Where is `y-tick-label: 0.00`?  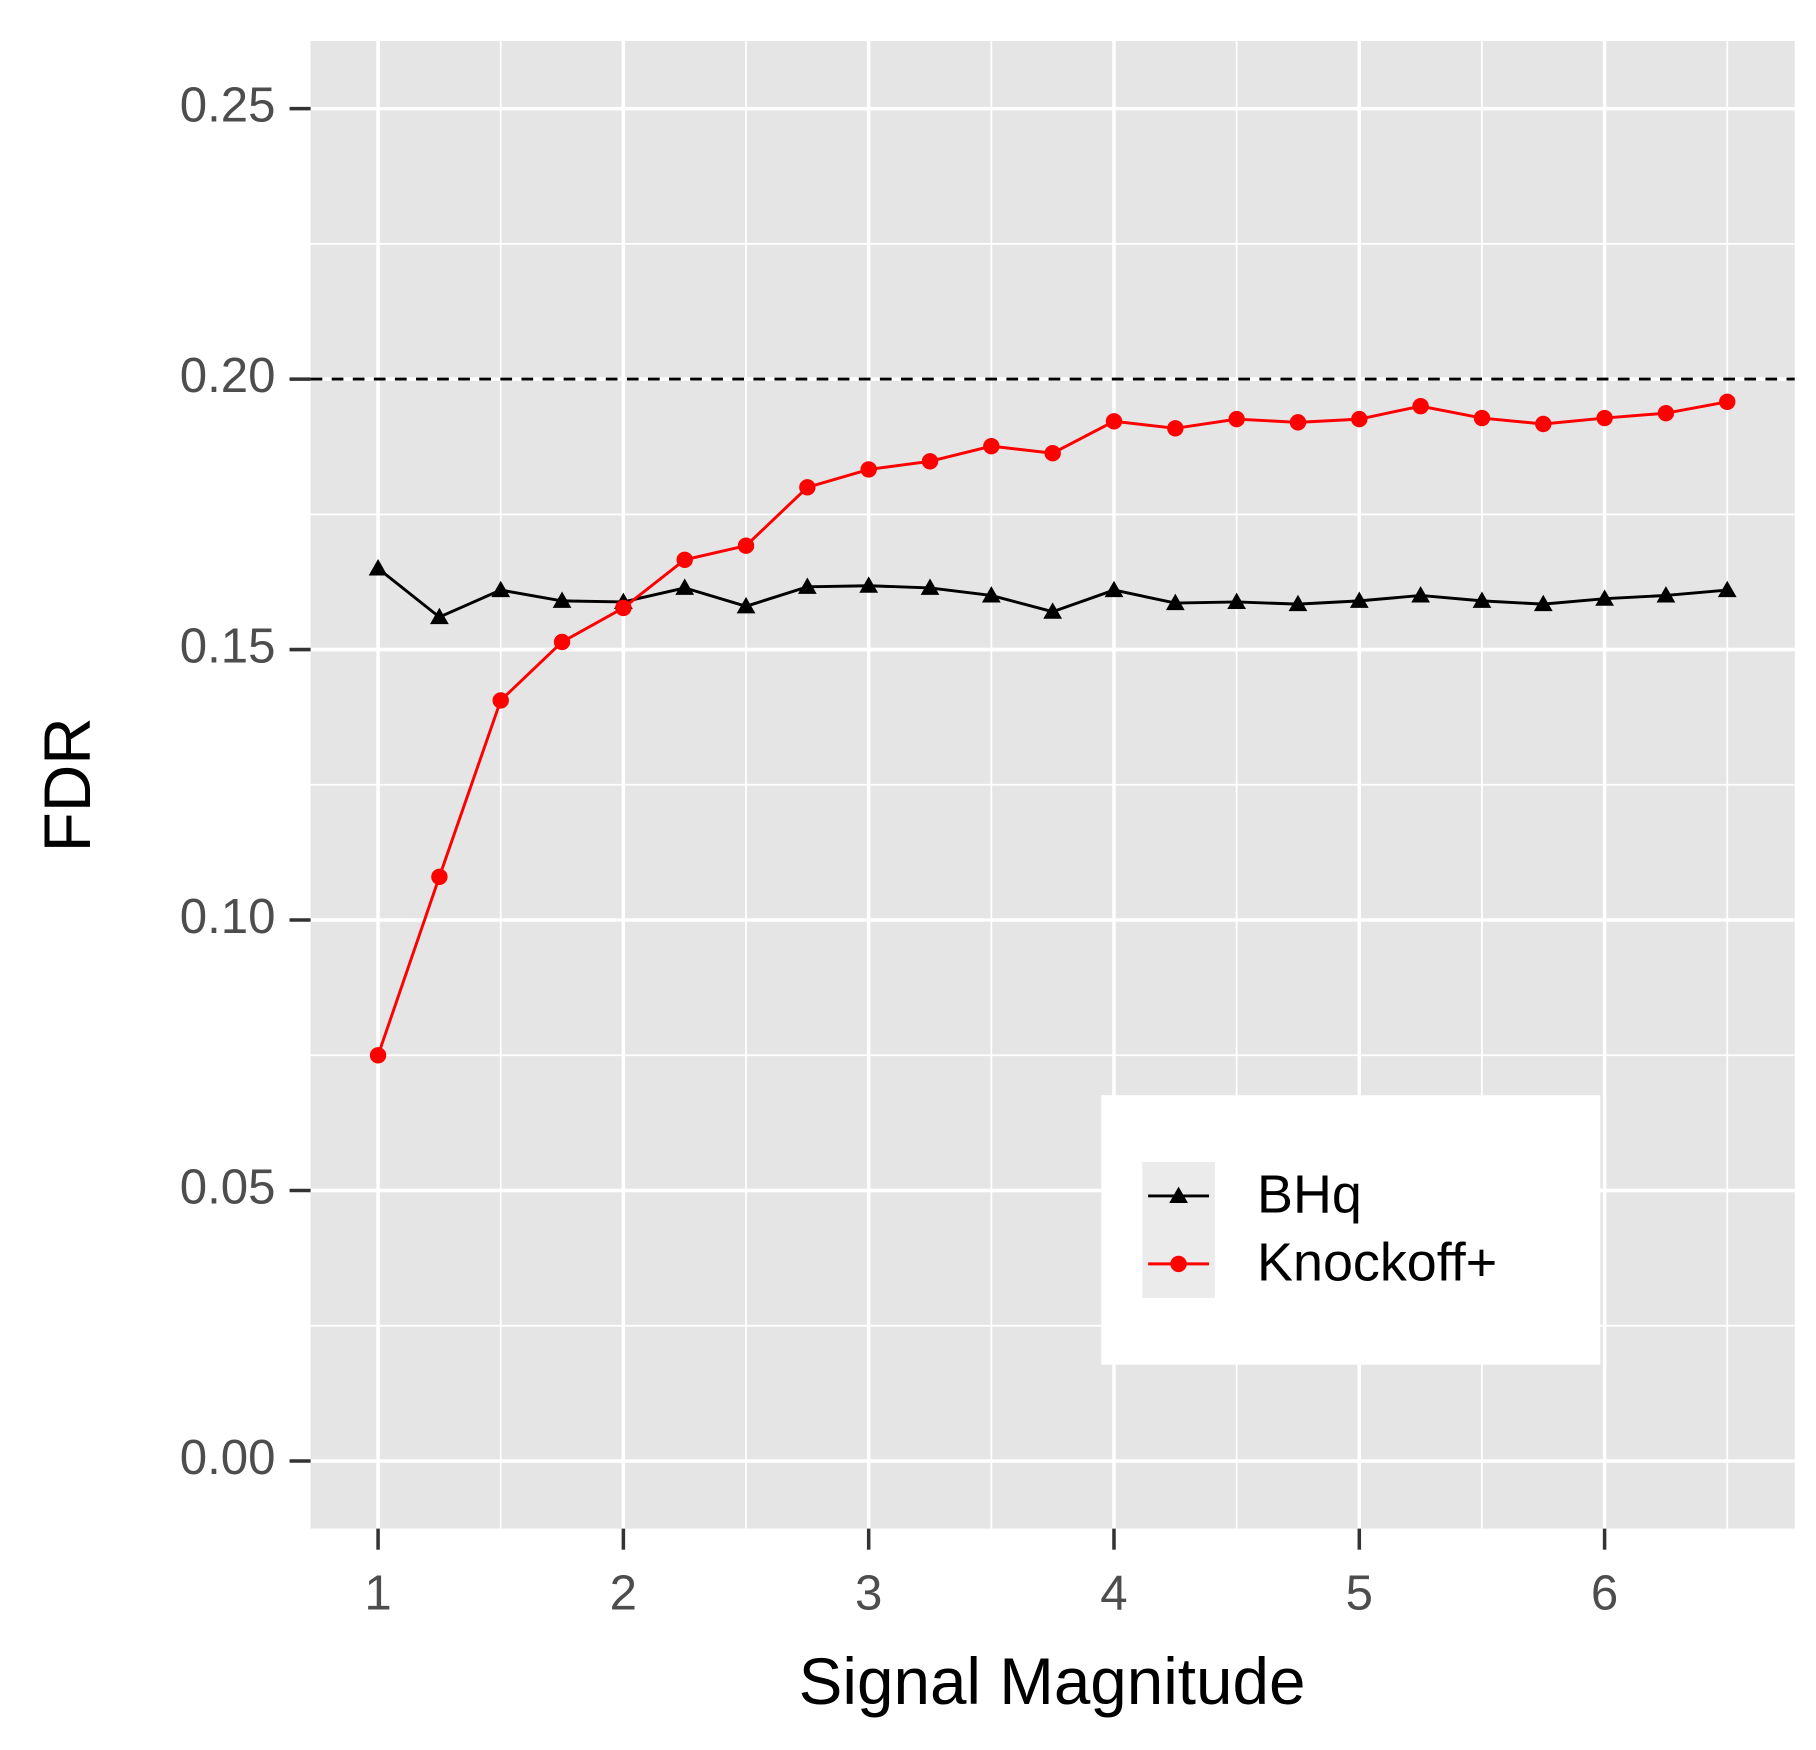
y-tick-label: 0.00 is located at coordinates (228, 1457).